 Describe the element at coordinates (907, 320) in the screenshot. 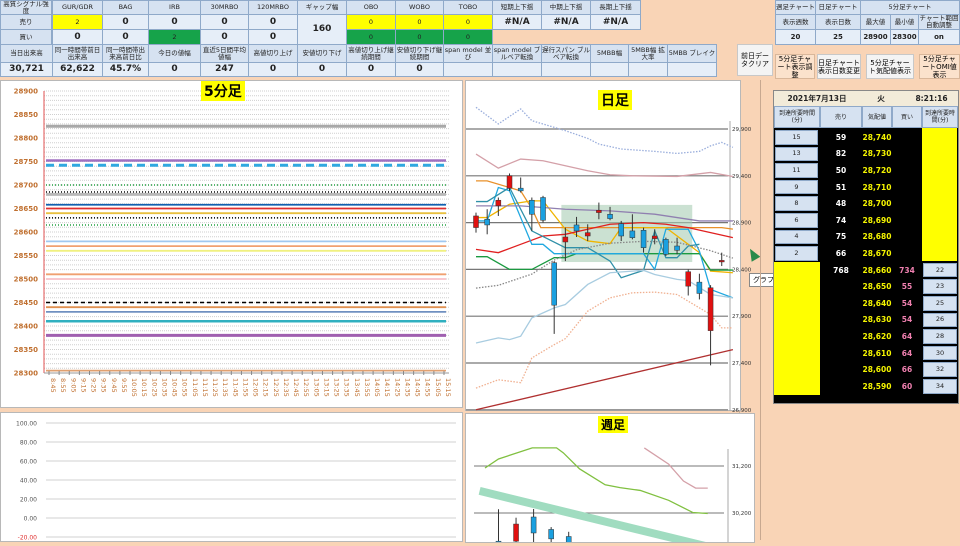

I see `bid-quantity: 54` at that location.